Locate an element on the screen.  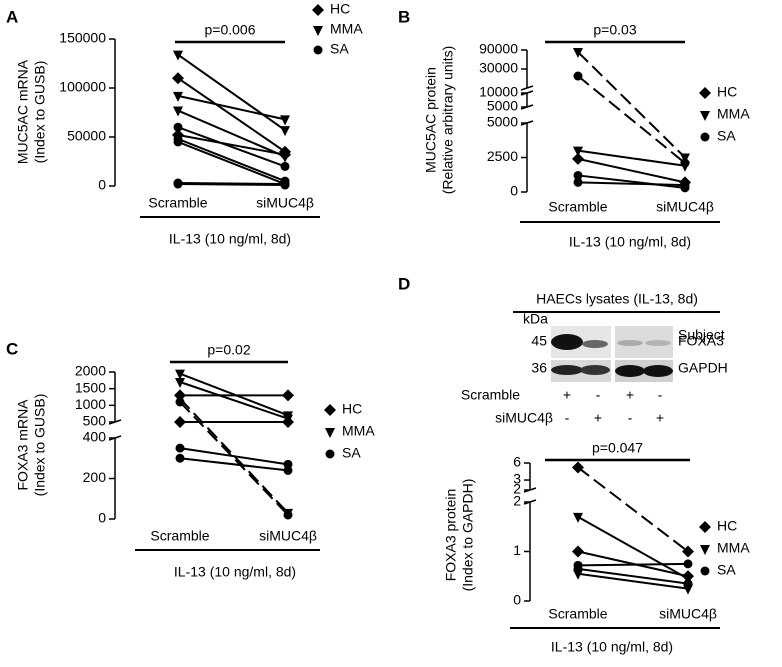
y-tick-label: 10000 is located at coordinates (498, 92).